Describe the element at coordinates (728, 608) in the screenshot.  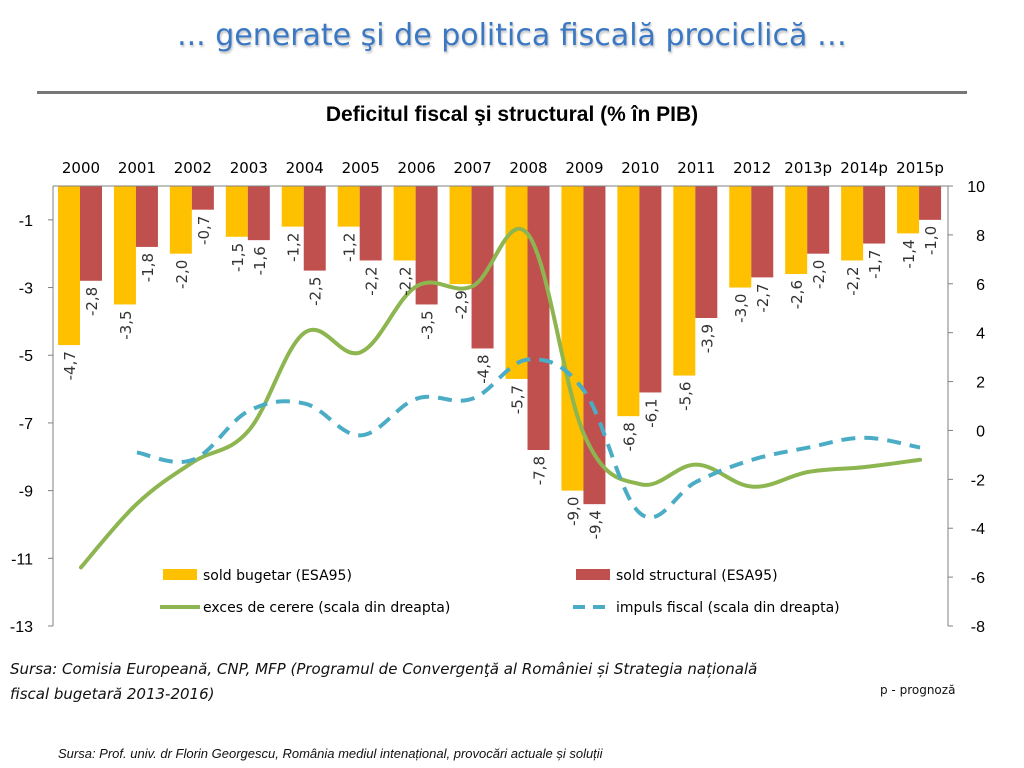
I see `legend-label: impuls fiscal (scala din dreapta)` at that location.